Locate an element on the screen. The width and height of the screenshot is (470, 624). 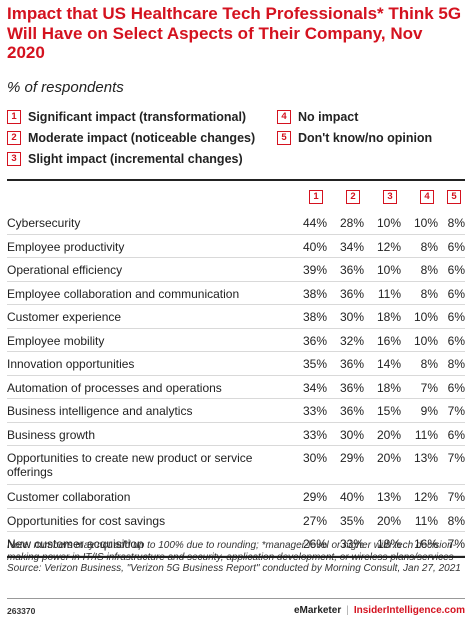
footer-brand: eMarketer | InsiderIntelligence.com is located at coordinates (379, 610).